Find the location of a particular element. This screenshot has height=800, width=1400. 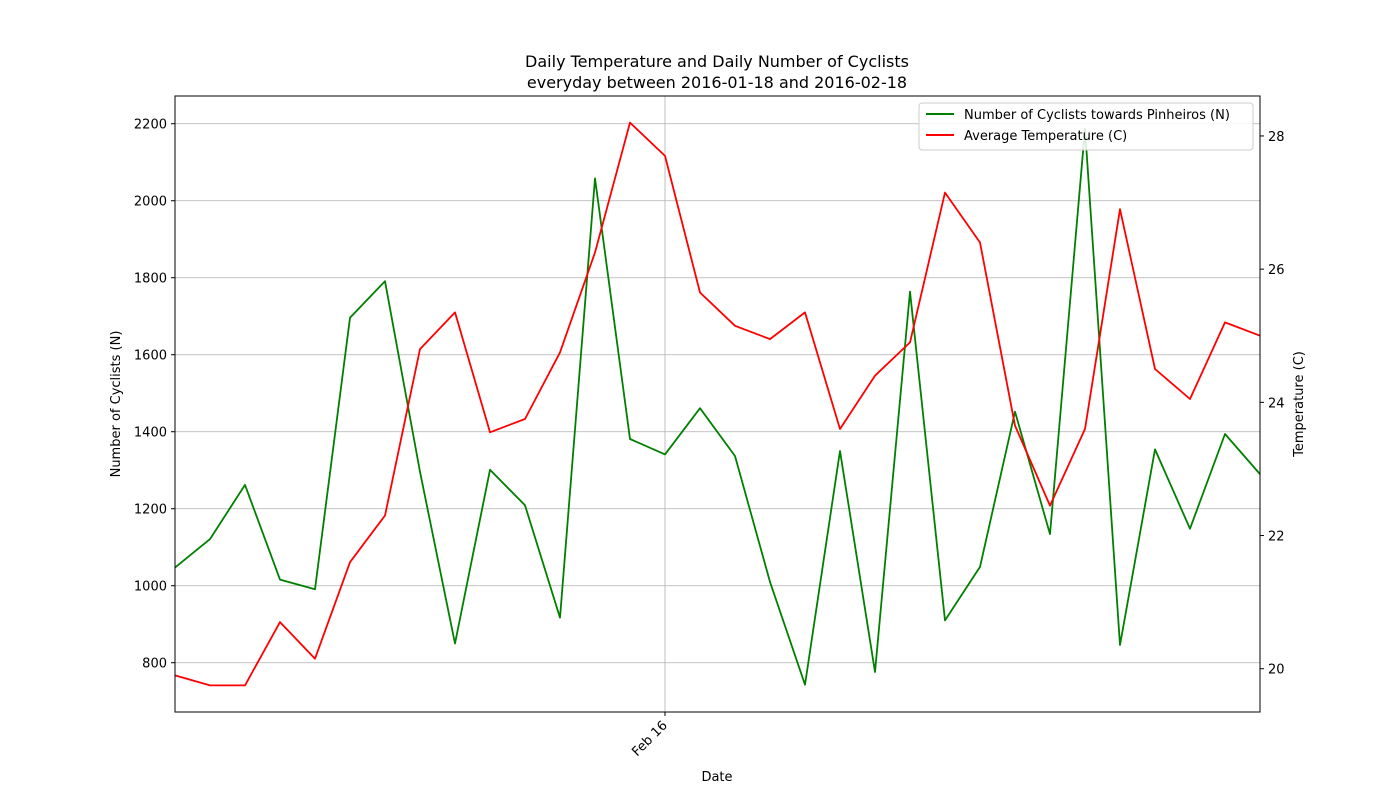

y-left-tick-label: 2200 is located at coordinates (150, 125).